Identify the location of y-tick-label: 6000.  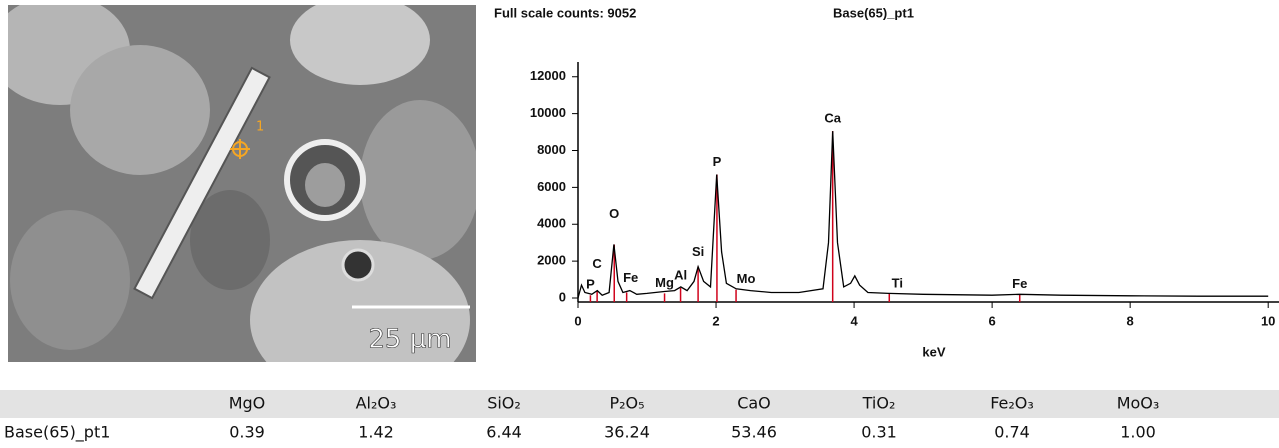
(551, 186).